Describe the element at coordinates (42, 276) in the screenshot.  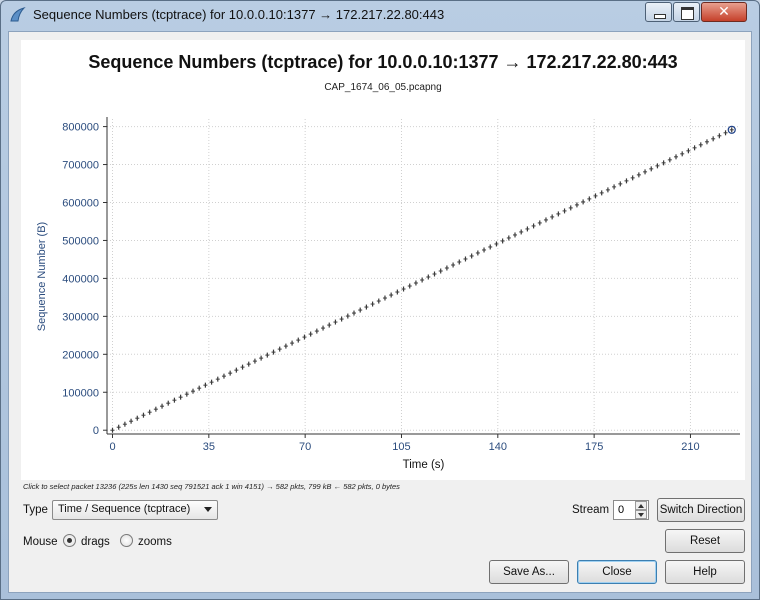
I see `y-axis-label: Sequence Number (B)` at that location.